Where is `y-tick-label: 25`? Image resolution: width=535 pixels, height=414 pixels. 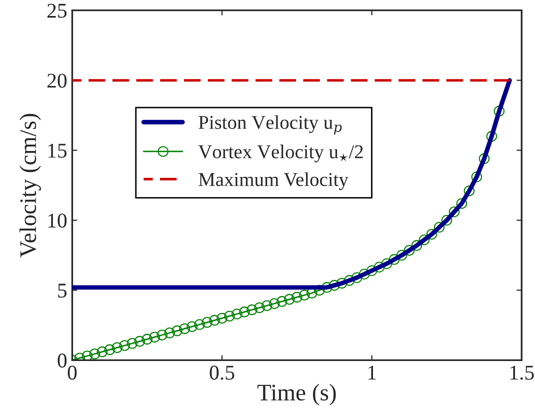
y-tick-label: 25 is located at coordinates (57, 11).